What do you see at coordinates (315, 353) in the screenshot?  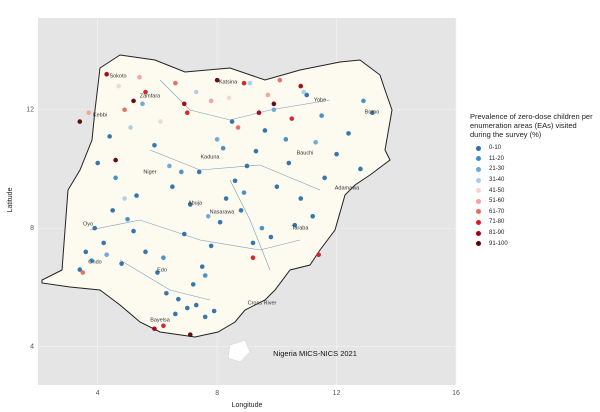 I see `annotation: Nigeria MICS-NICS 2021` at bounding box center [315, 353].